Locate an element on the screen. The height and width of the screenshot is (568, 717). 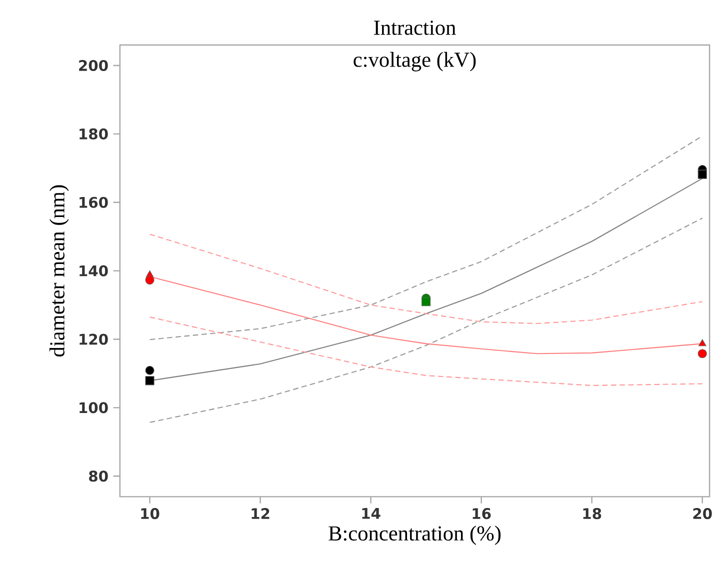
chart-subtitle: c:voltage (kV) is located at coordinates (415, 62).